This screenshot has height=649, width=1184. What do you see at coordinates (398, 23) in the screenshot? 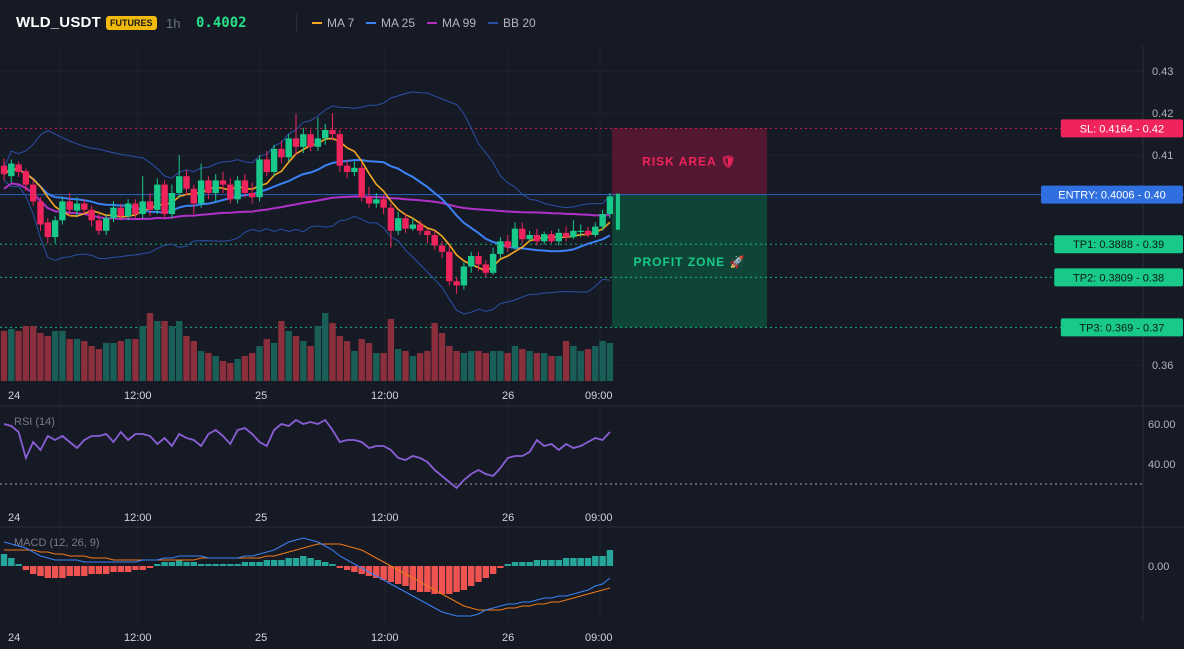
I see `legend-ma25-label: MA 25` at bounding box center [398, 23].